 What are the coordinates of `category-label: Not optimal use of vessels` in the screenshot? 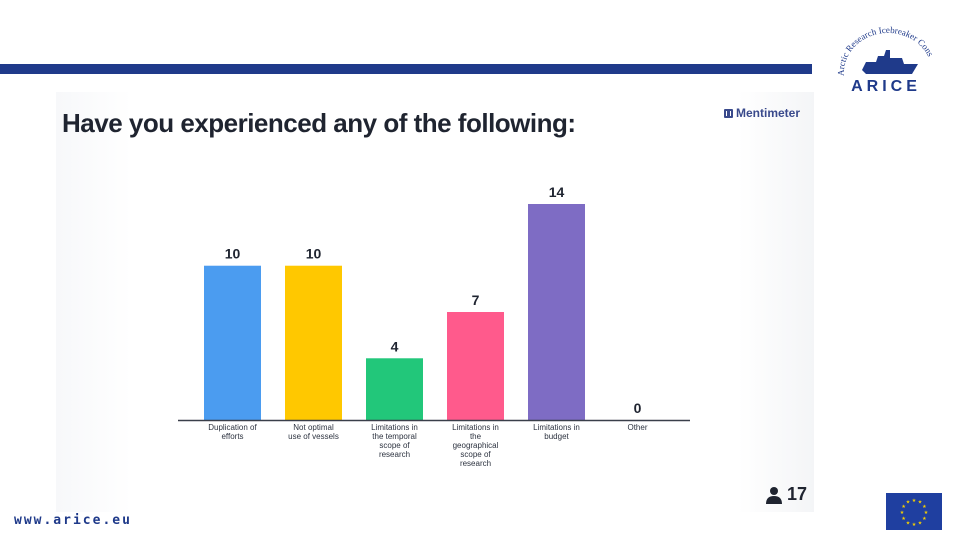 It's located at (313, 432).